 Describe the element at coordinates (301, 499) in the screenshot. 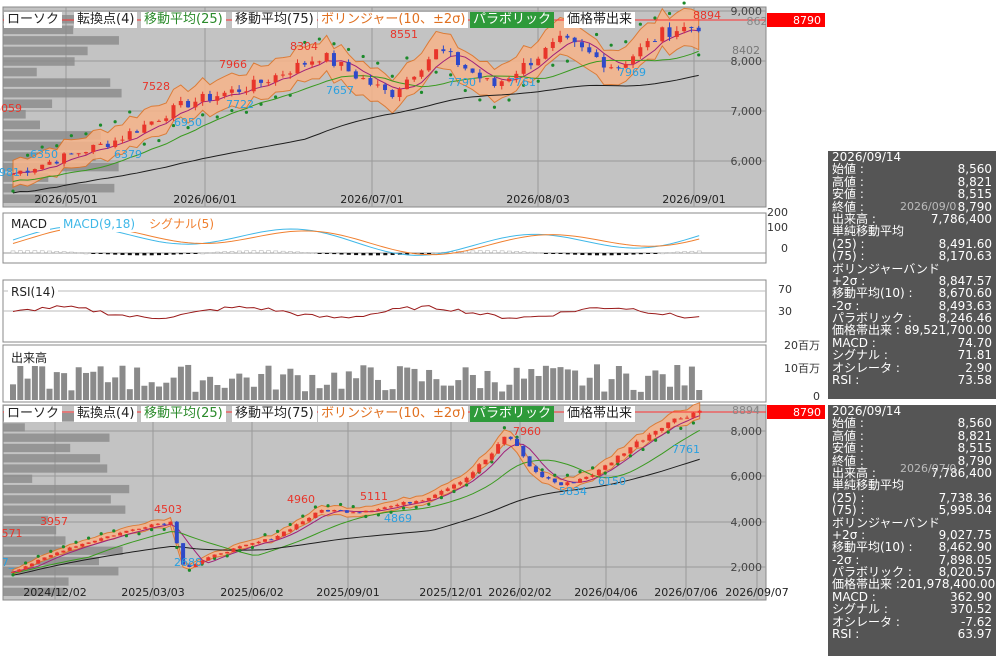

I see `bot-peak-label: 4960` at that location.